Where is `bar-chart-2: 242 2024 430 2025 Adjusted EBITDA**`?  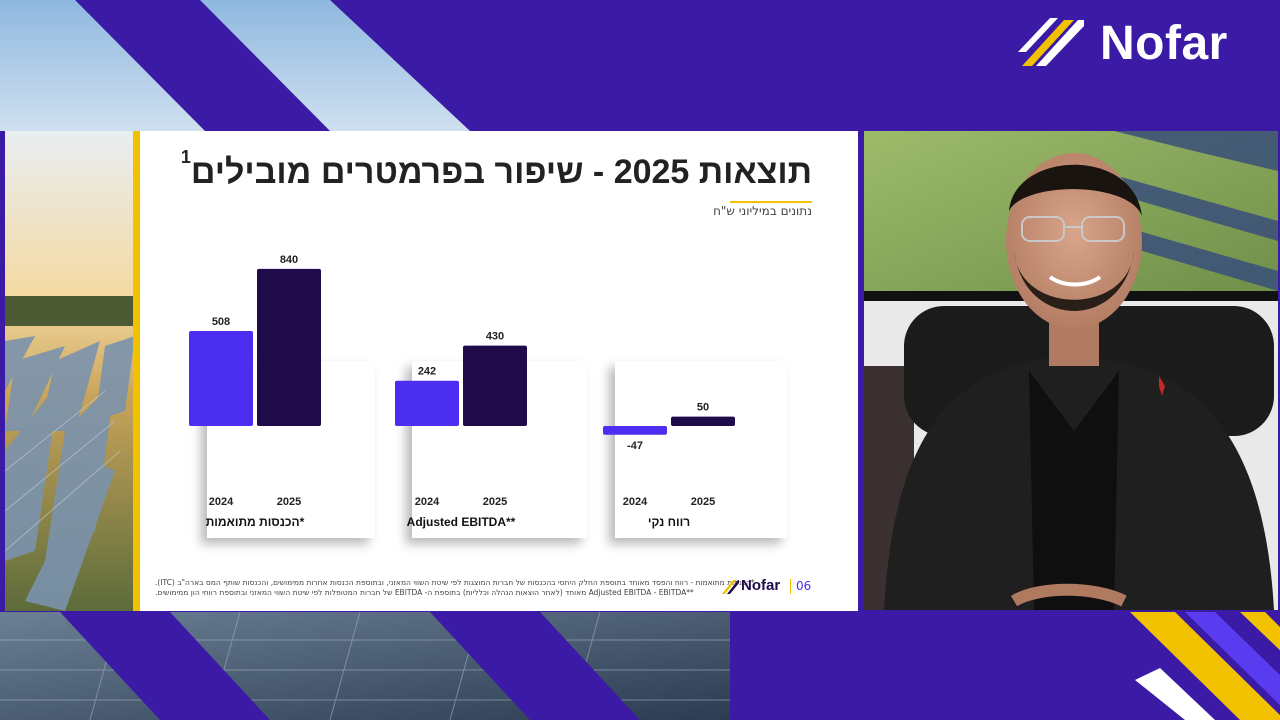
bar-chart-2: 242 2024 430 2025 Adjusted EBITDA** is located at coordinates (461, 430).